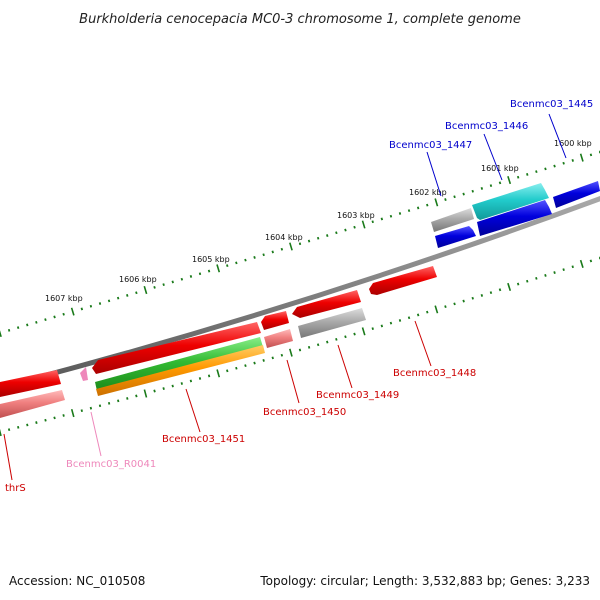 The height and width of the screenshot is (600, 600). I want to click on gene-label-bcenmc03-1451: Bcenmc03_1451, so click(203, 439).